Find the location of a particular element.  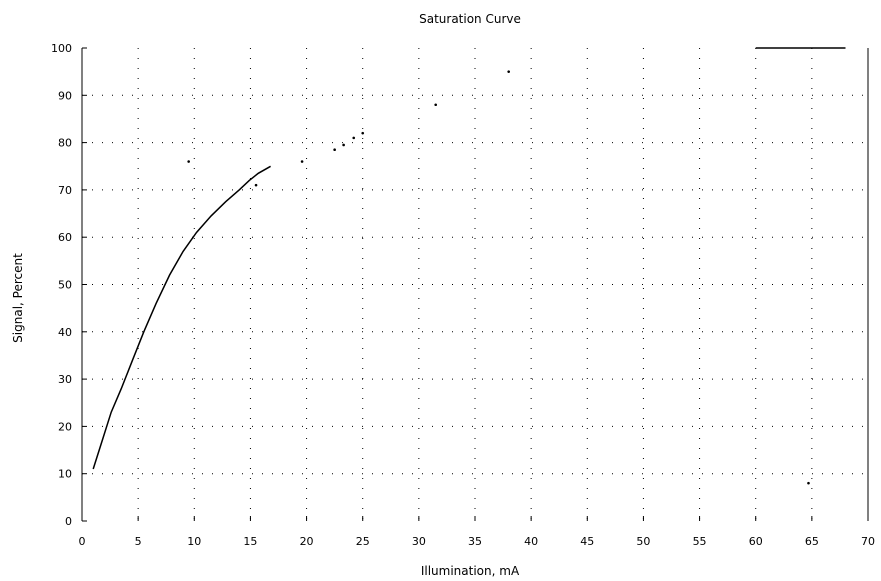

series-line is located at coordinates (181, 317).